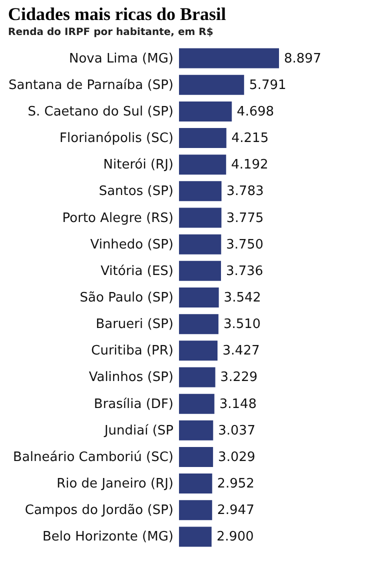 This screenshot has width=383, height=578. I want to click on data-label: 3.783, so click(245, 192).